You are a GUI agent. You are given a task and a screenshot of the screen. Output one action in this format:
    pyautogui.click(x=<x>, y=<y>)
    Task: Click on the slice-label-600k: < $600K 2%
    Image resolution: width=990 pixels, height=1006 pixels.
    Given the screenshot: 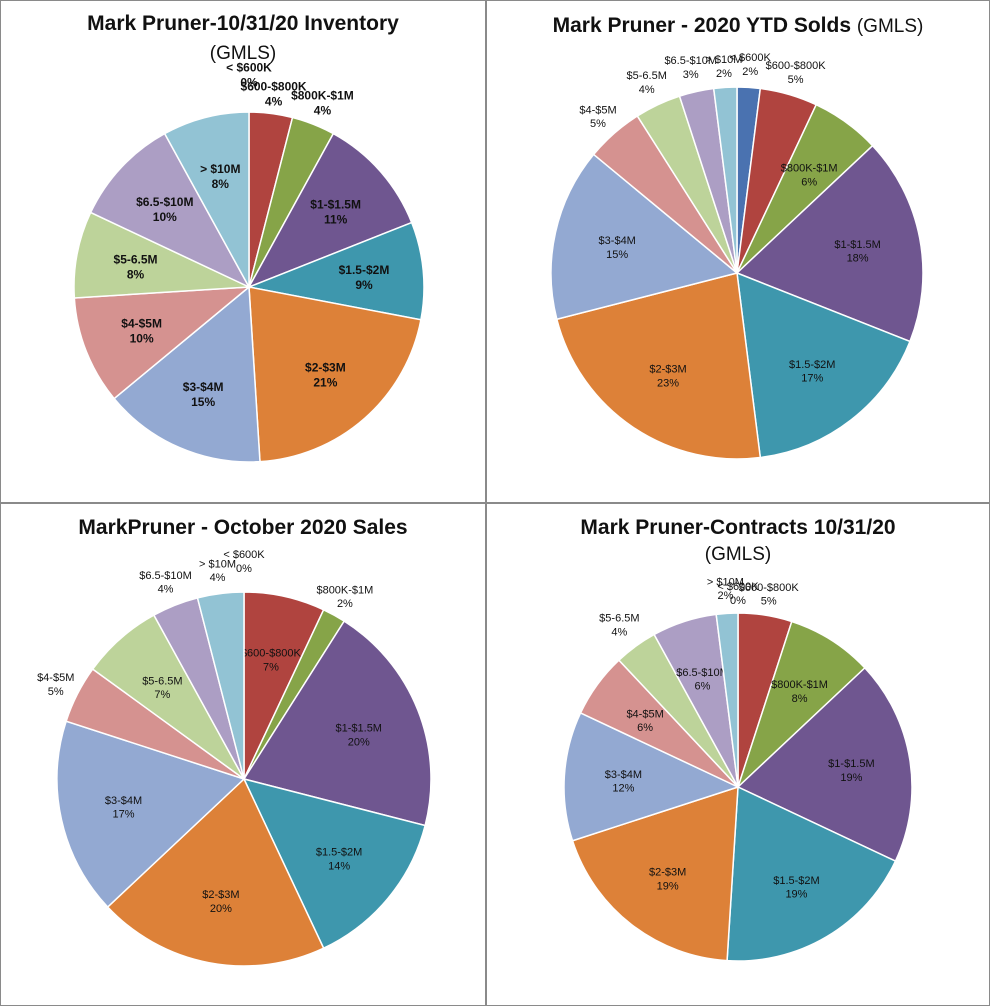 What is the action you would take?
    pyautogui.click(x=751, y=65)
    